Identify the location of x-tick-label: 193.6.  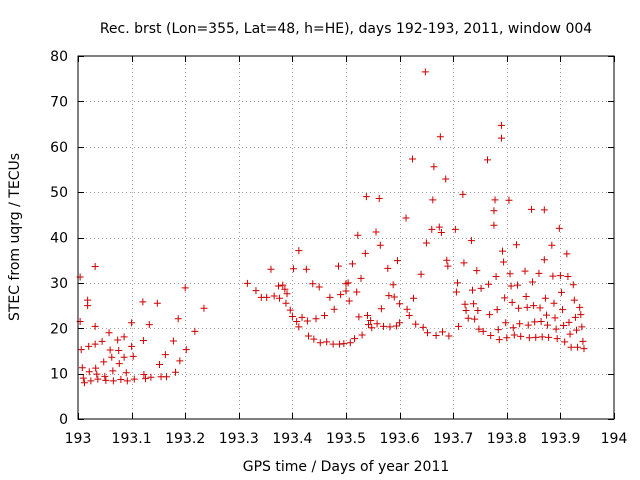
(400, 439).